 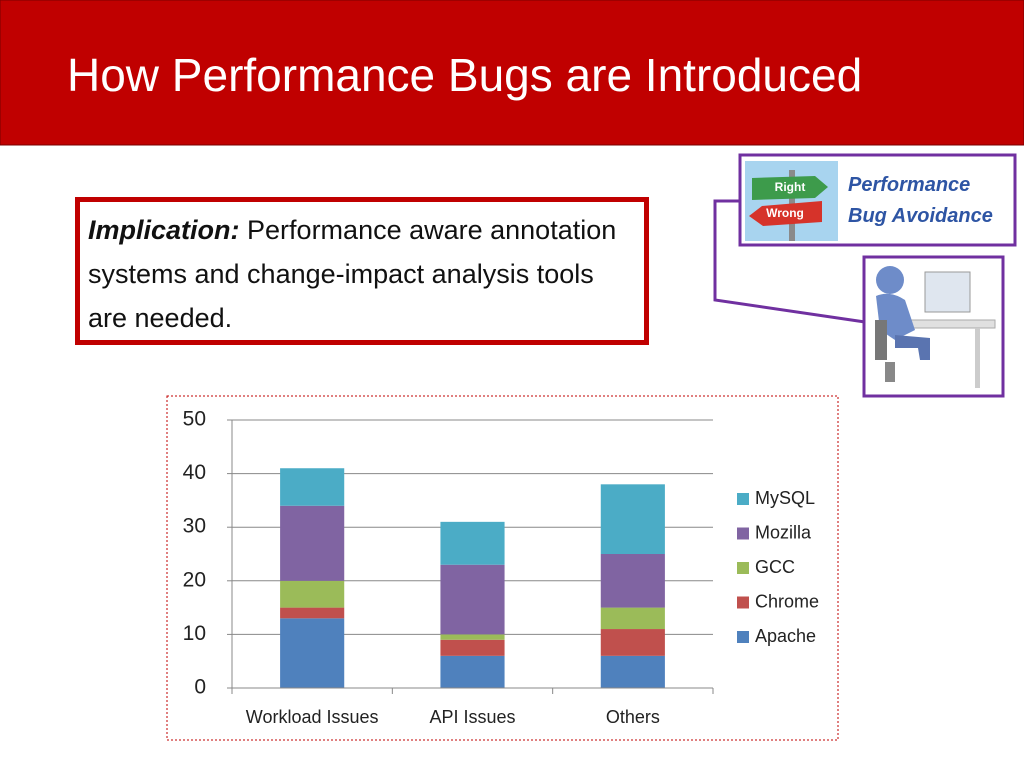 I want to click on y-tick-label: 10, so click(x=194, y=633).